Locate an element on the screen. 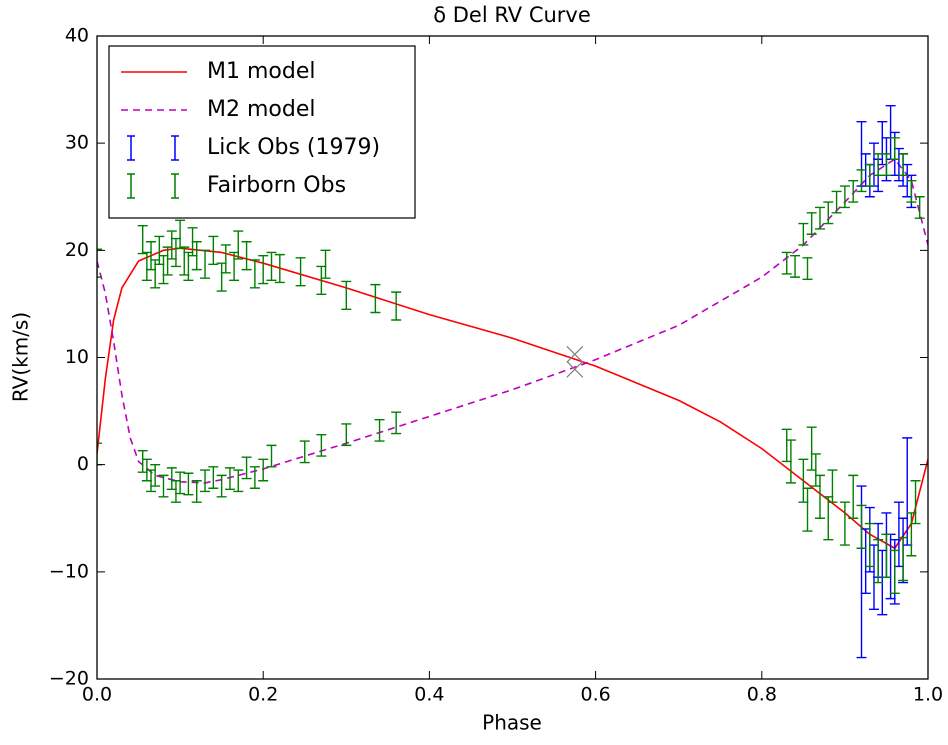  y-tick-label: 30 is located at coordinates (77, 143).